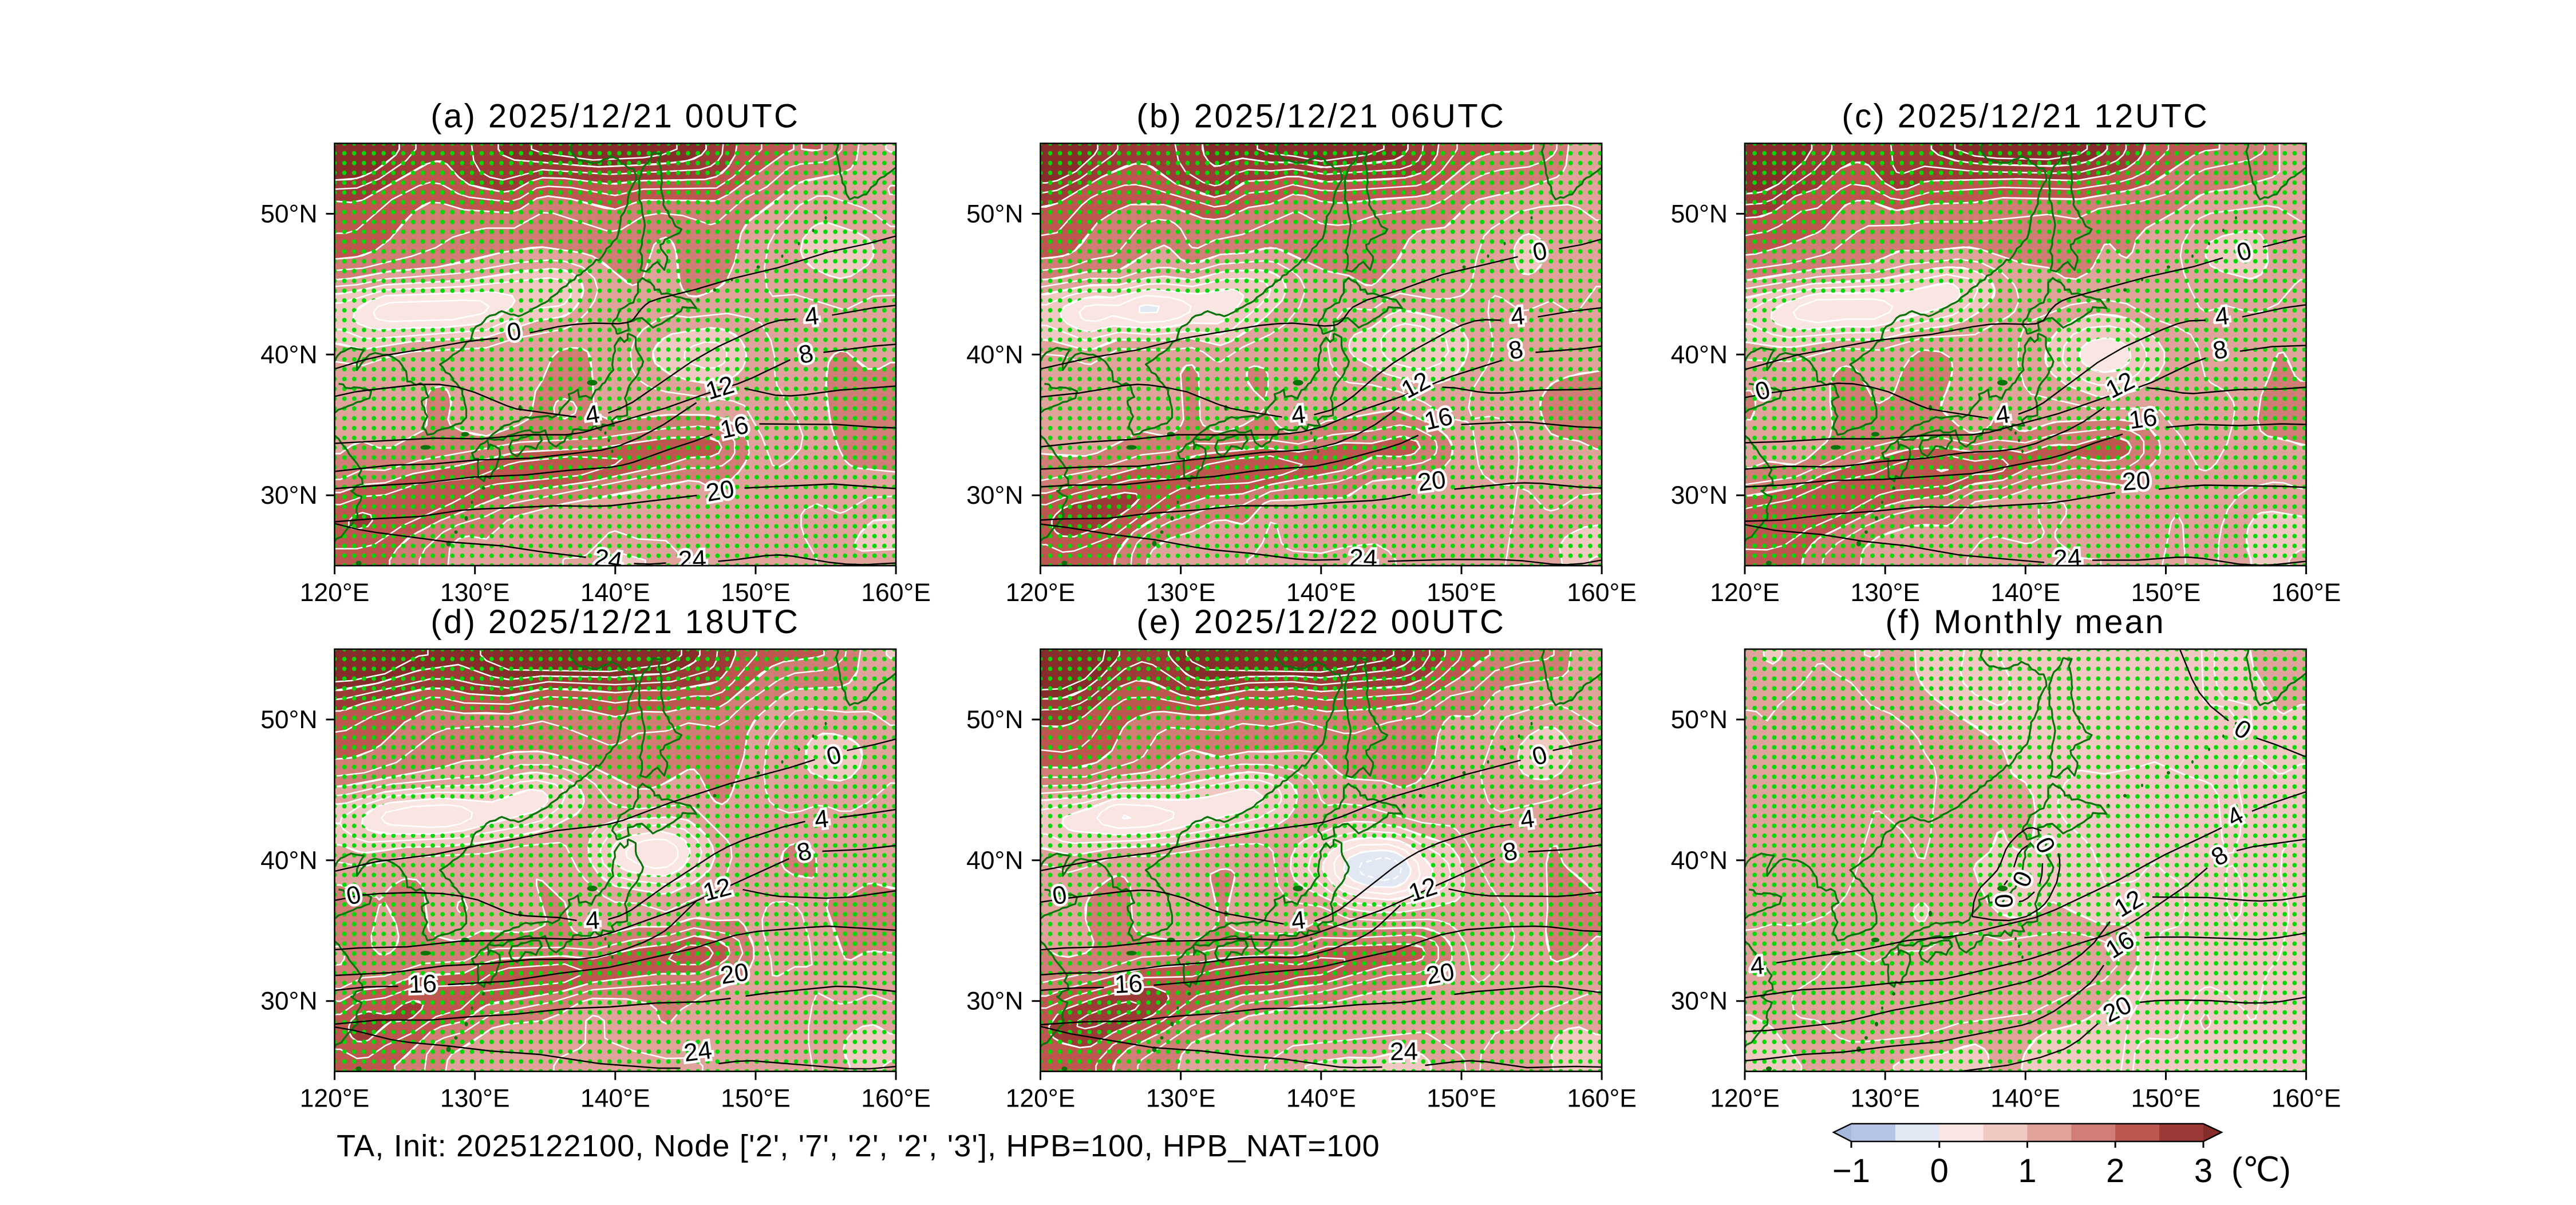 This screenshot has height=1205, width=2576. What do you see at coordinates (2027, 1171) in the screenshot?
I see `svg-text: 1` at bounding box center [2027, 1171].